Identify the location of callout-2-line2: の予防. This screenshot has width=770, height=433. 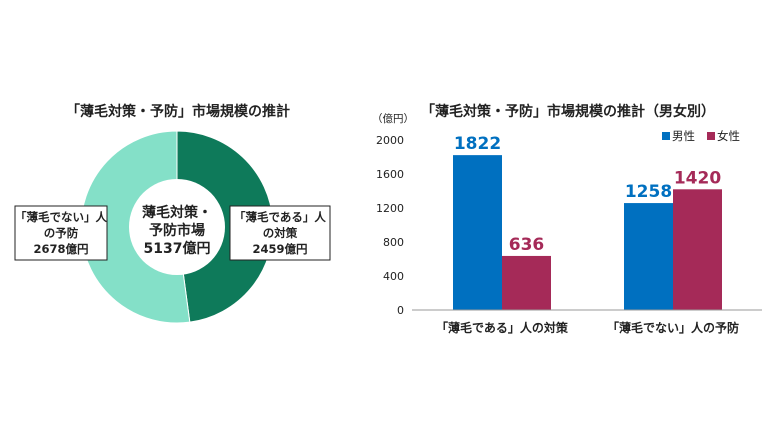
(61, 233).